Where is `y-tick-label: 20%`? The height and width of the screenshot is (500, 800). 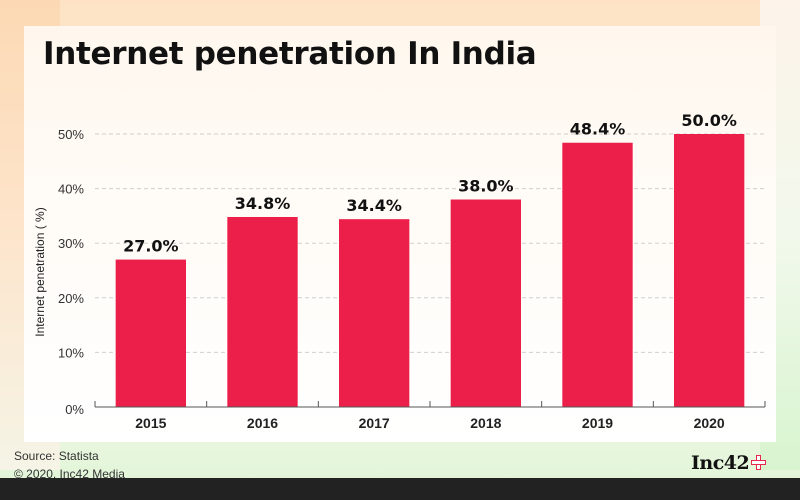 y-tick-label: 20% is located at coordinates (71, 298).